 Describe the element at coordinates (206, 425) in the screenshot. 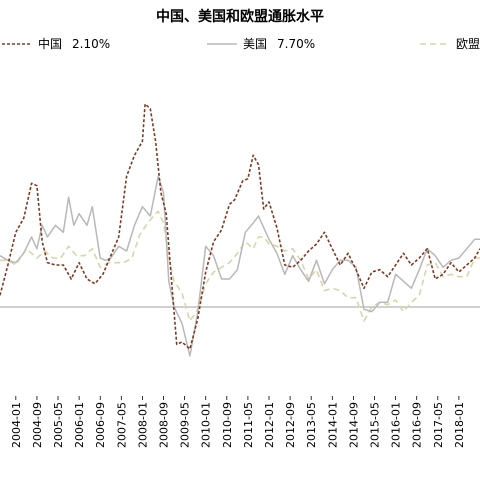

I see `x-tick-label: 2010-01` at that location.